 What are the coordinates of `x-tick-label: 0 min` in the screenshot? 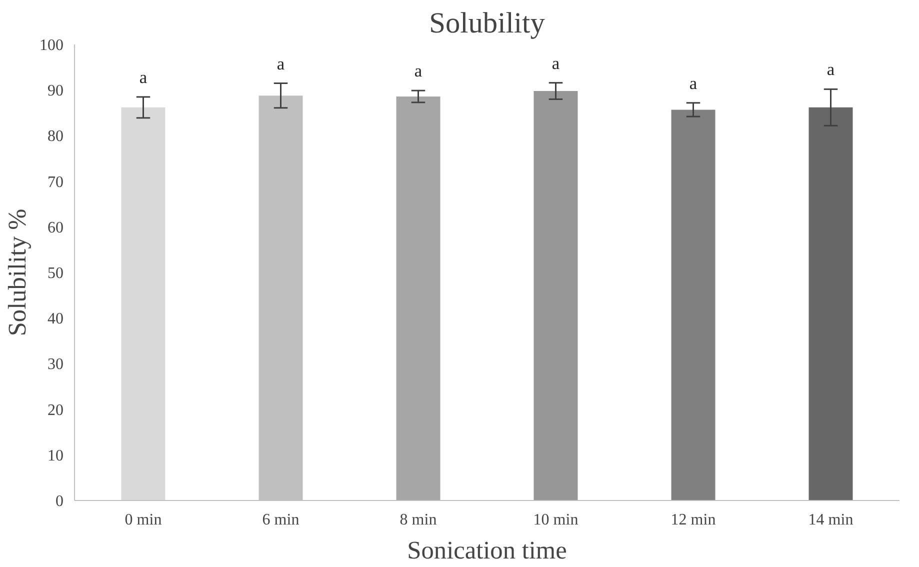 It's located at (143, 520).